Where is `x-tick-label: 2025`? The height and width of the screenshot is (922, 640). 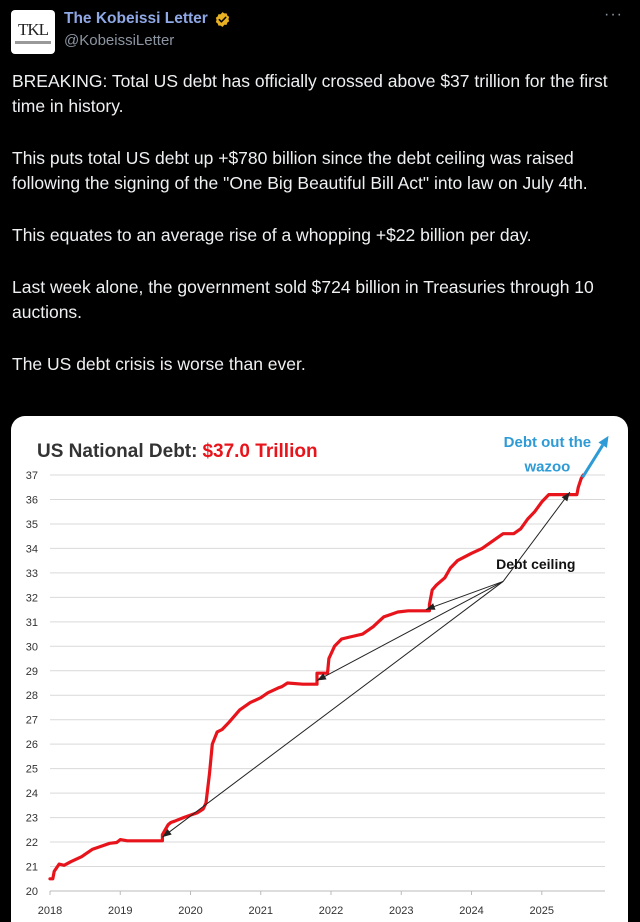
x-tick-label: 2025 is located at coordinates (542, 911).